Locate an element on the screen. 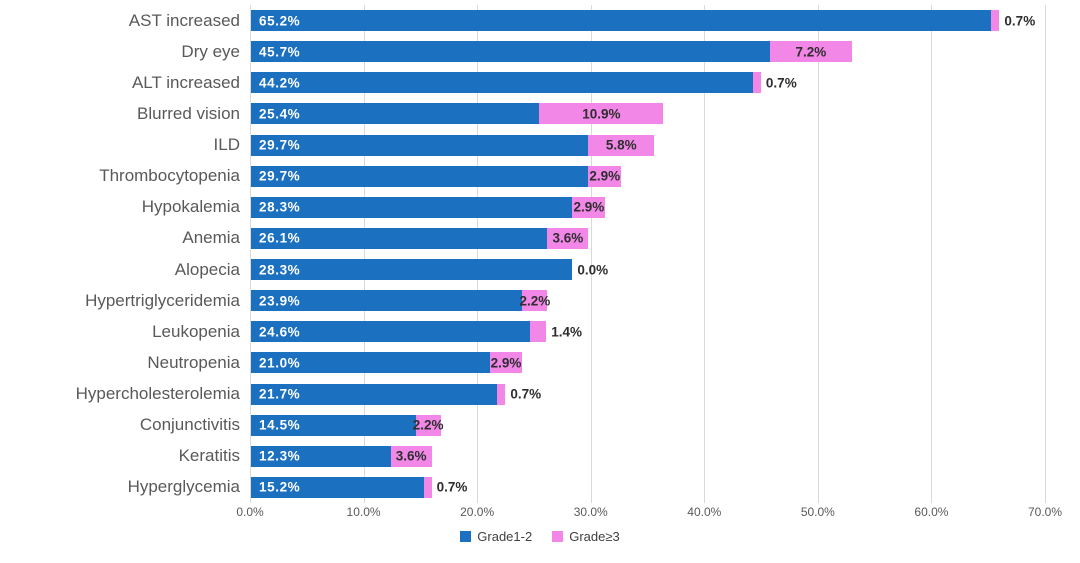 Image resolution: width=1080 pixels, height=563 pixels. category-label: Anemia is located at coordinates (211, 238).